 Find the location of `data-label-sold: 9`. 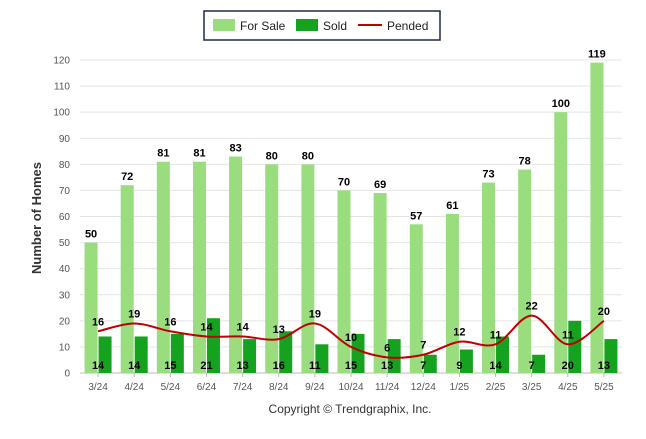

data-label-sold: 9 is located at coordinates (459, 366).